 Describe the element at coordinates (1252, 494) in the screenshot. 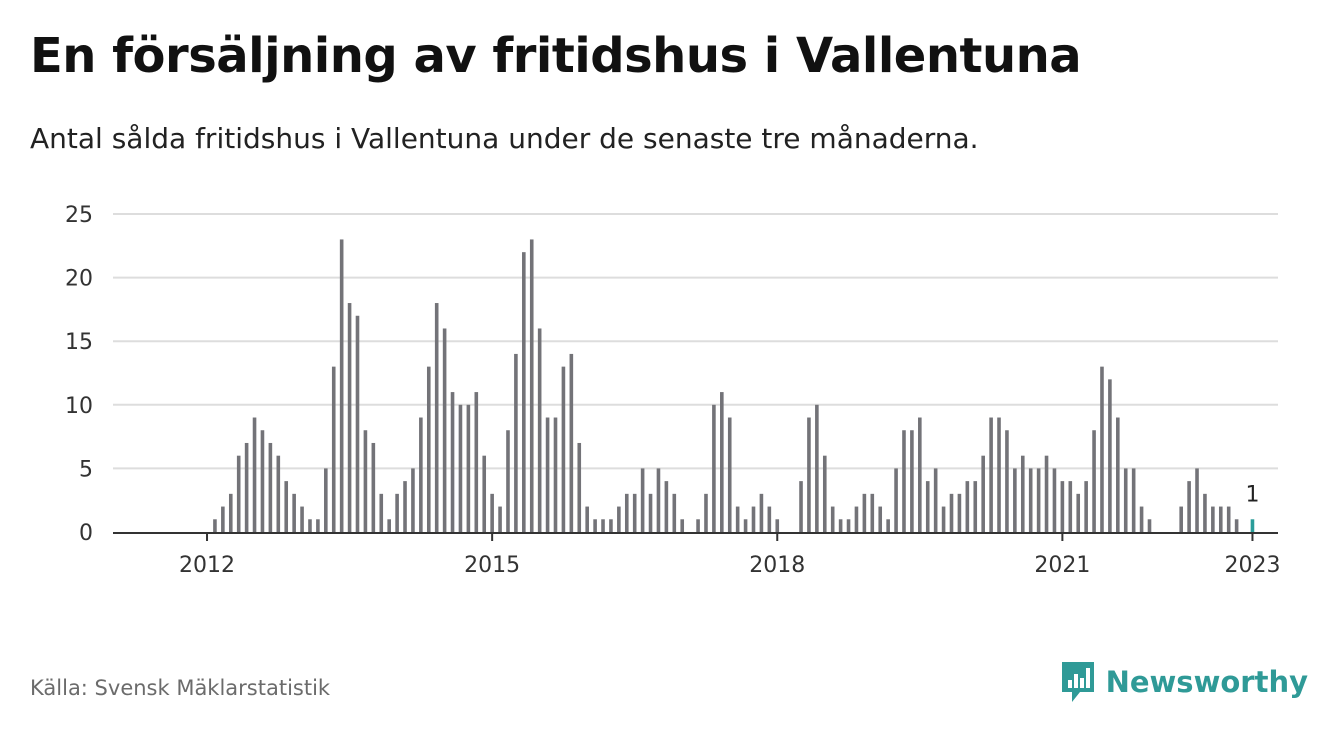

I see `annotation: 1` at that location.